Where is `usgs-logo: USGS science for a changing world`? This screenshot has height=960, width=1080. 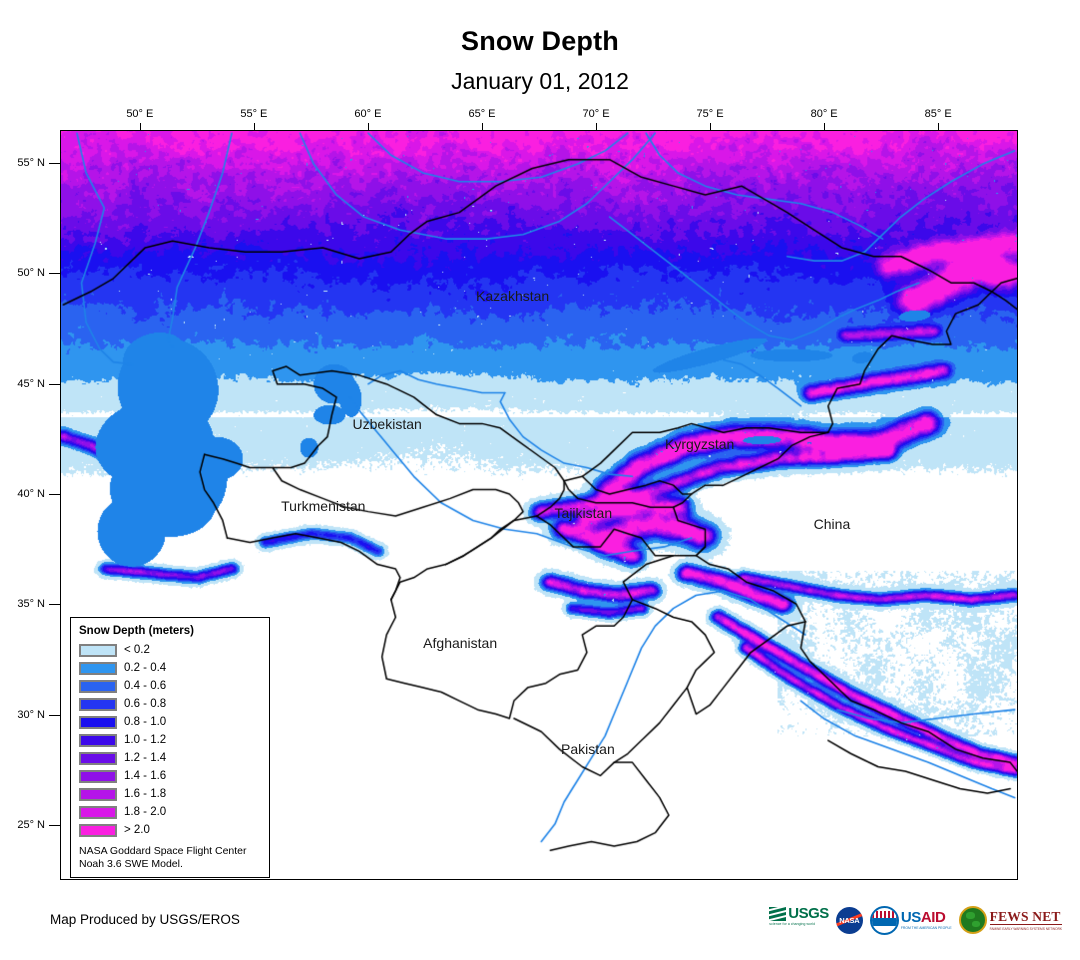 usgs-logo: USGS science for a changing world is located at coordinates (799, 920).